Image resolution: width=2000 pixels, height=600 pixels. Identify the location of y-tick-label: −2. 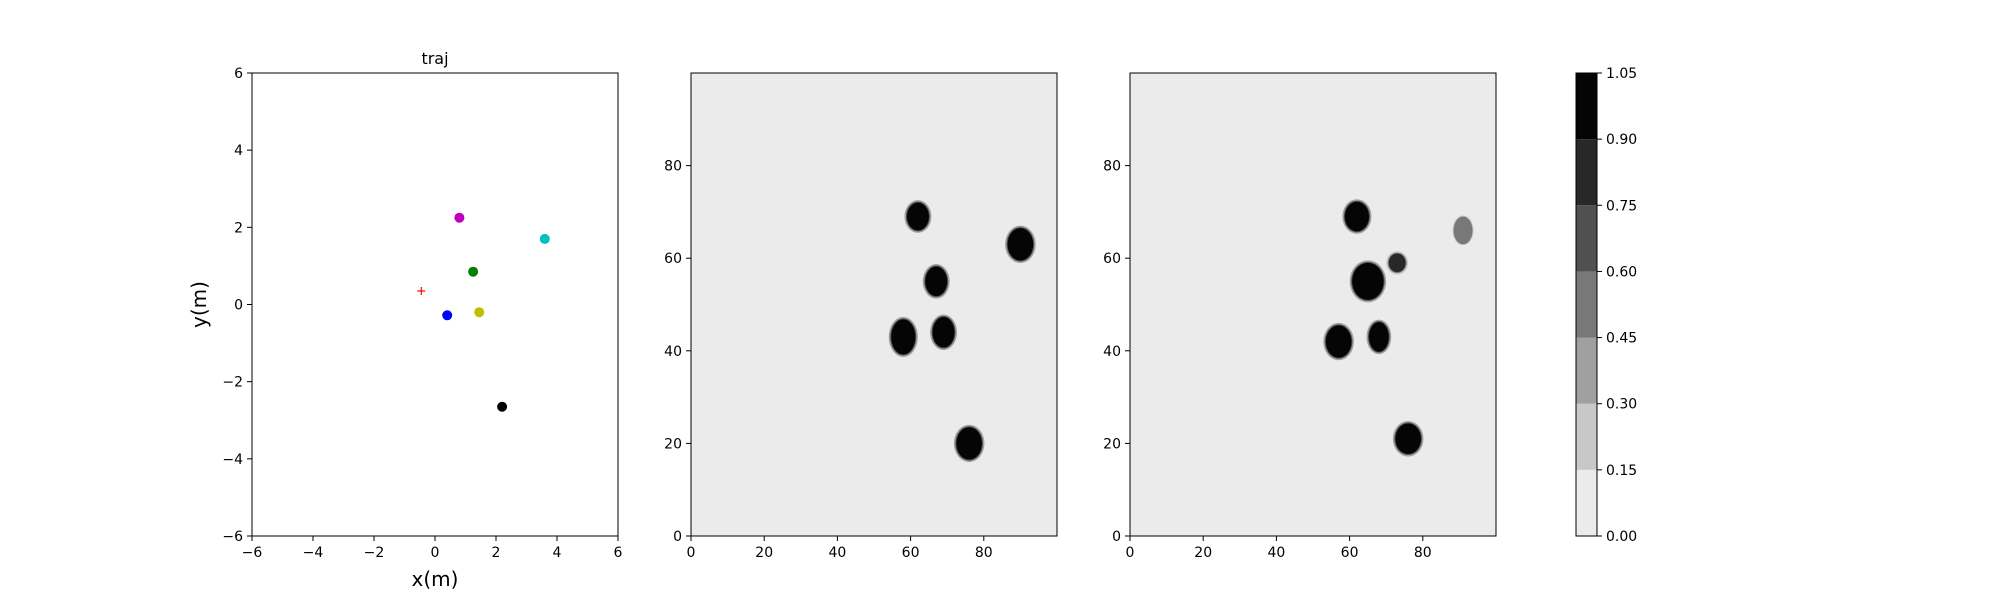
(232, 383).